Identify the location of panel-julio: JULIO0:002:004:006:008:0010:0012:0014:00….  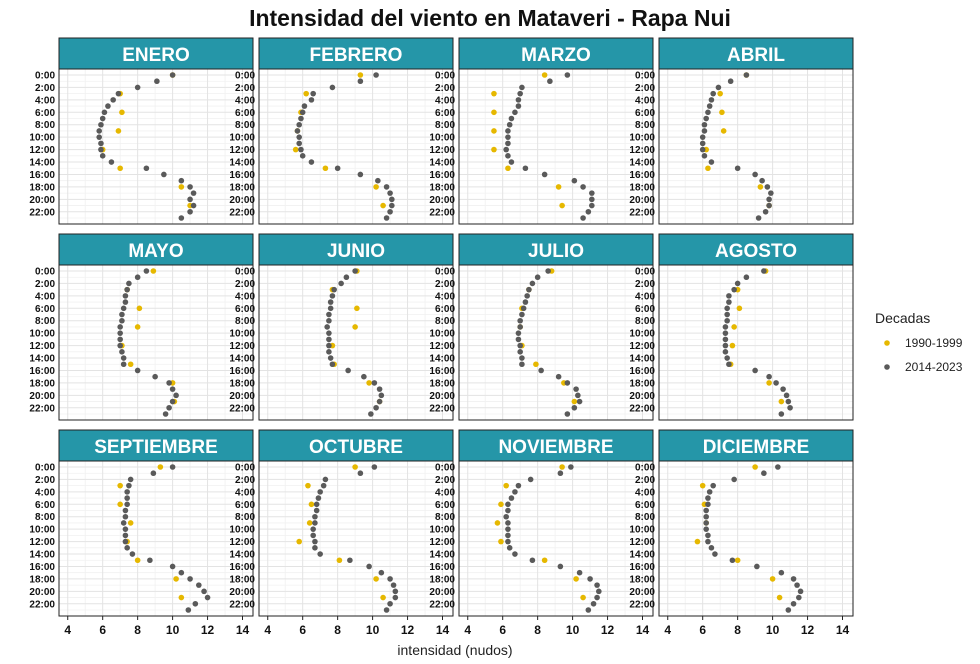
(541, 327).